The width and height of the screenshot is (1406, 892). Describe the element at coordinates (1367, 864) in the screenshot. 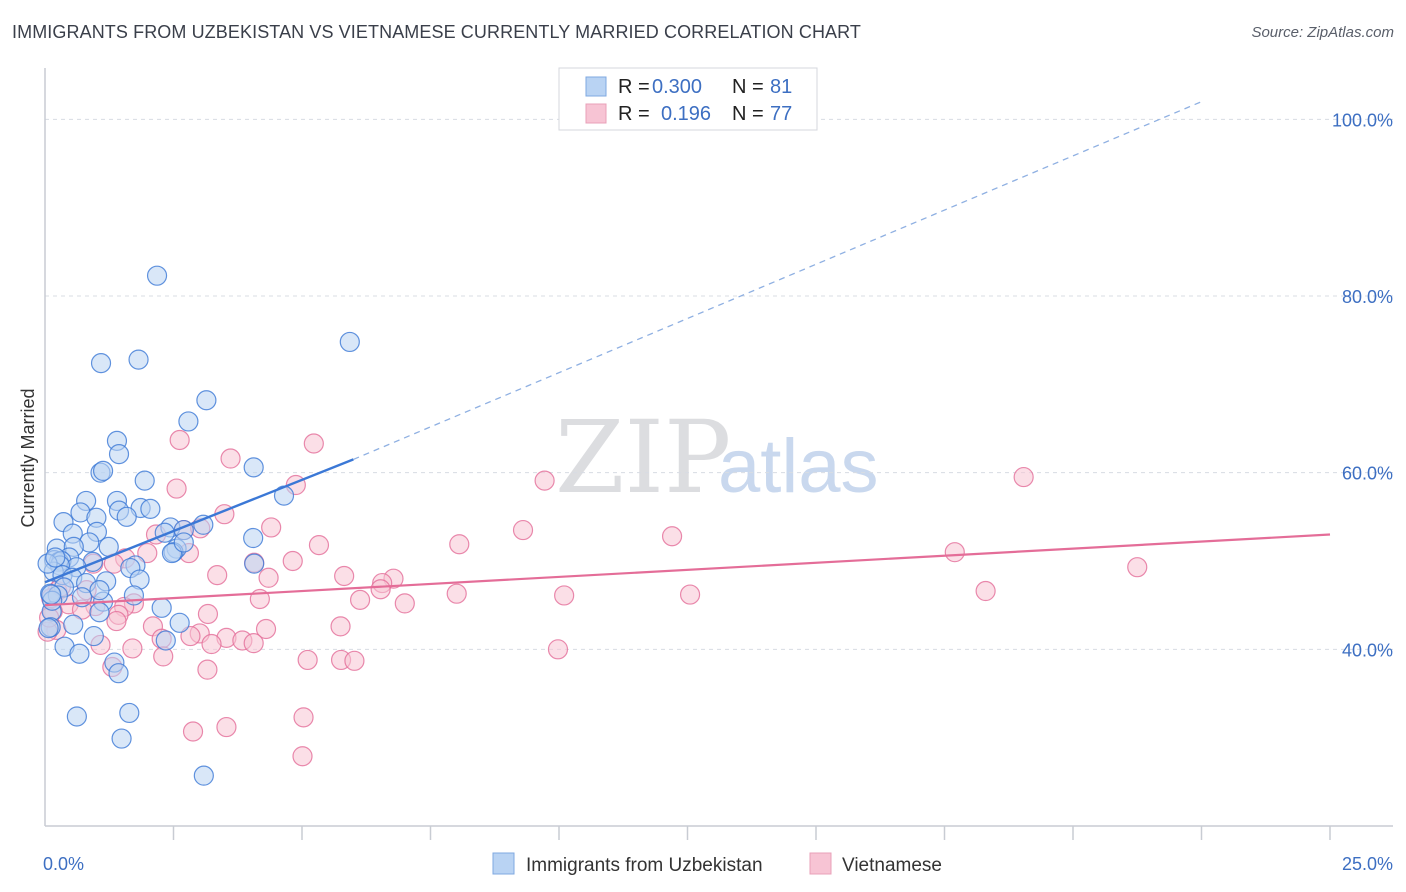

I see `x-tick-label-max: 25.0%` at that location.